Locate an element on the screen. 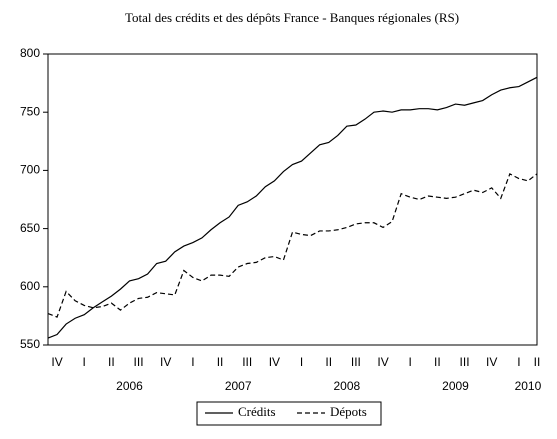 Image resolution: width=557 pixels, height=439 pixels. legend-label: Crédits is located at coordinates (257, 411).